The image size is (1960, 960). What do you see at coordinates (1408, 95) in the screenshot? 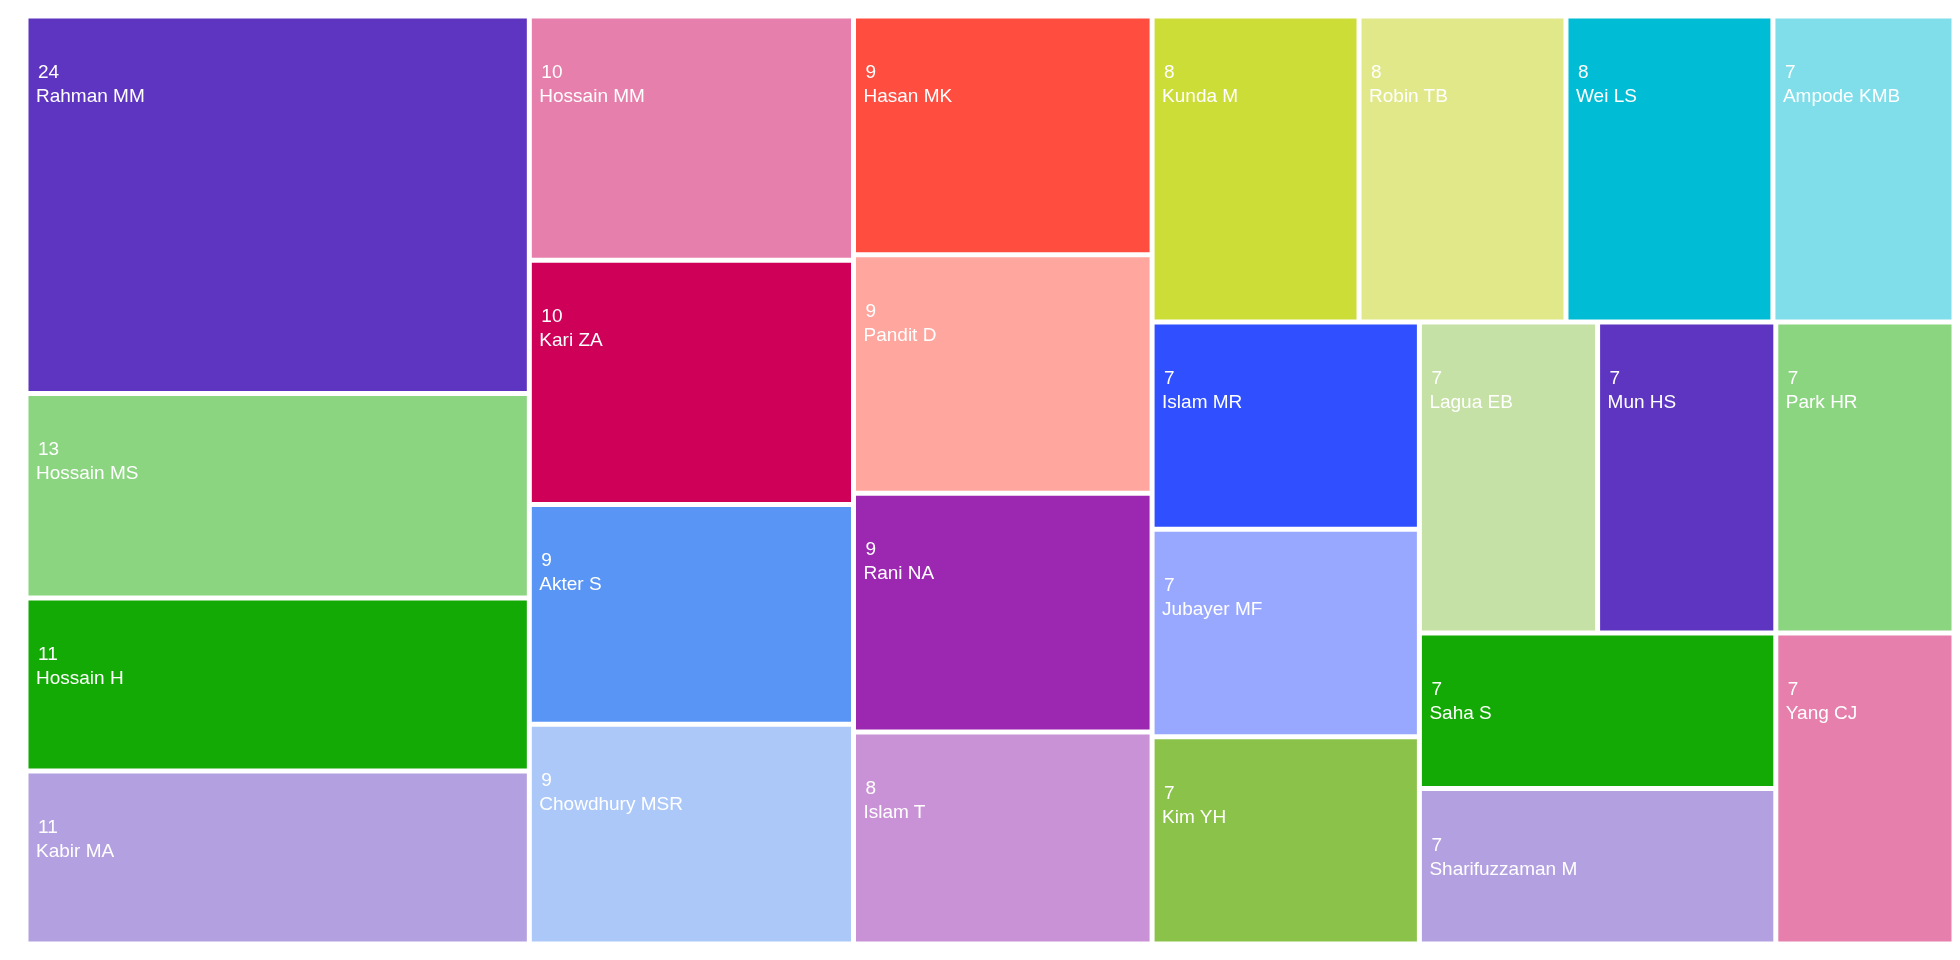
I see `category-label: Robin TB` at bounding box center [1408, 95].